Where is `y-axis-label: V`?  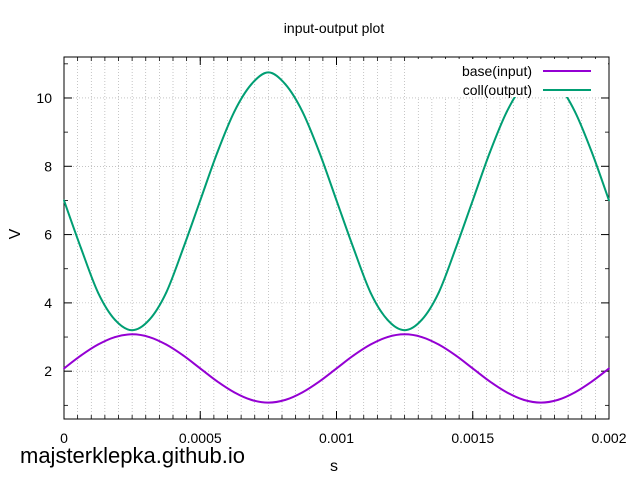 y-axis-label: V is located at coordinates (15, 233).